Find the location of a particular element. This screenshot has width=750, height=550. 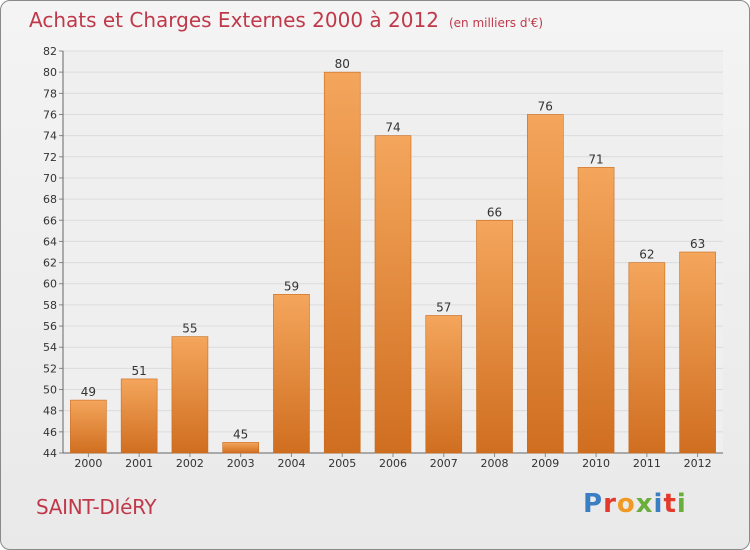

bar-value-label: 62 is located at coordinates (646, 255).